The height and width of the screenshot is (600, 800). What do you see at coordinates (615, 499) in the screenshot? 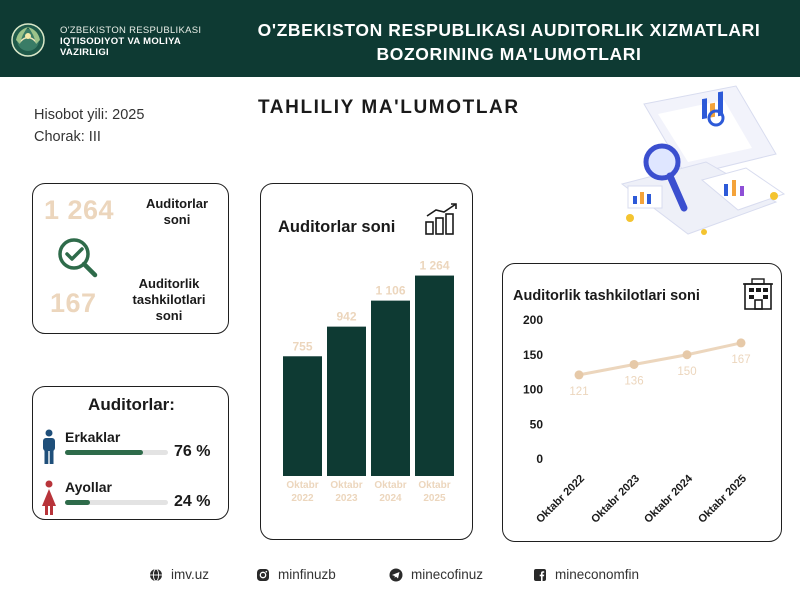
I see `line-category-label-1: Oktabr 2023` at bounding box center [615, 499].